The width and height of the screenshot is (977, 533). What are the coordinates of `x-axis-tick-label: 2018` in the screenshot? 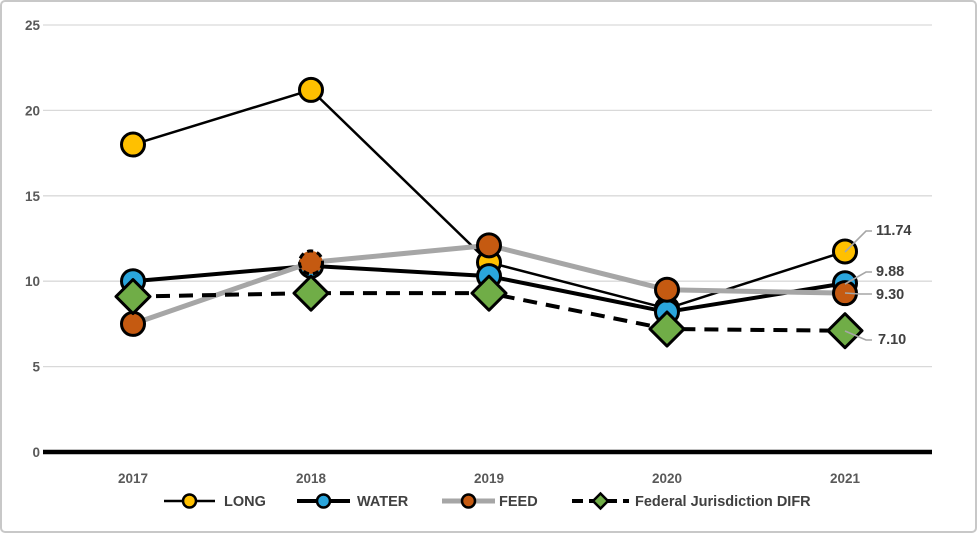 It's located at (311, 478).